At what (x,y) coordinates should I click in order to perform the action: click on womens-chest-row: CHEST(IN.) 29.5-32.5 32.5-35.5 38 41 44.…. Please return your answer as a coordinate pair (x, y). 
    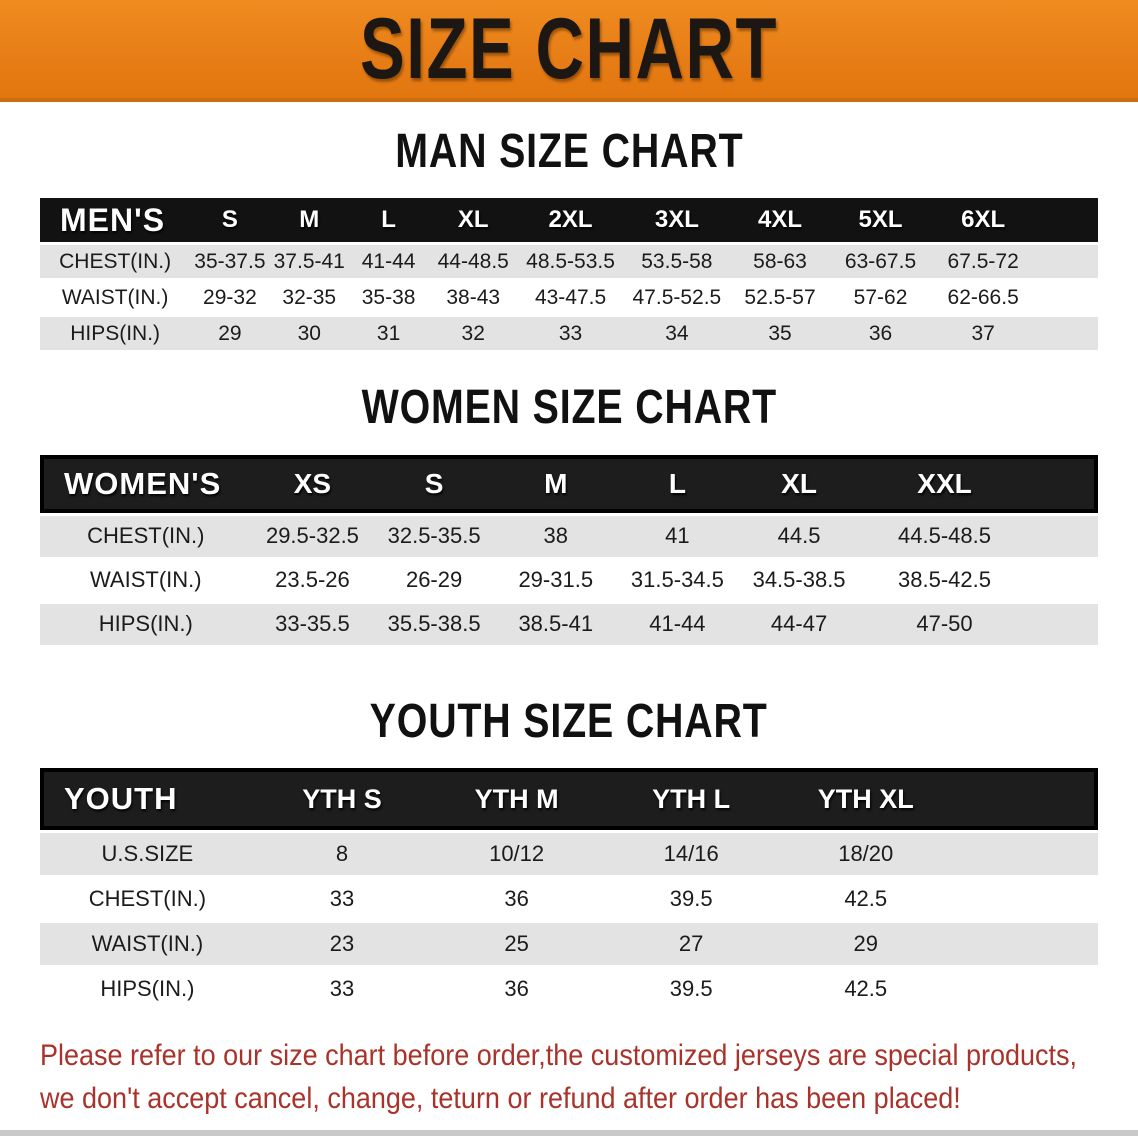
    Looking at the image, I should click on (569, 536).